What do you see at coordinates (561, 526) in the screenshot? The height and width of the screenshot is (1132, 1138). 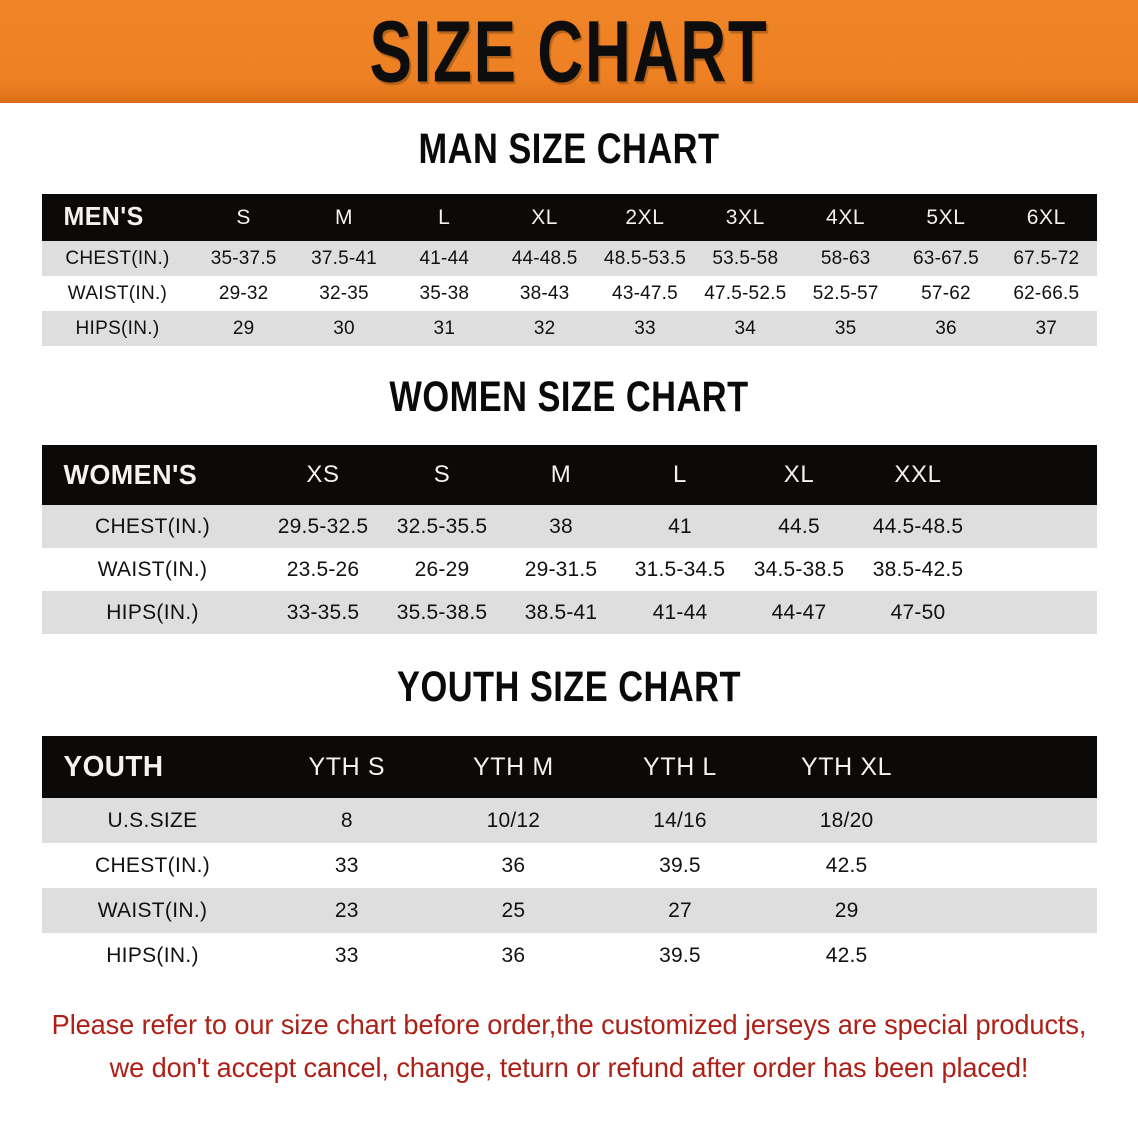 I see `measurement-cell: 38` at bounding box center [561, 526].